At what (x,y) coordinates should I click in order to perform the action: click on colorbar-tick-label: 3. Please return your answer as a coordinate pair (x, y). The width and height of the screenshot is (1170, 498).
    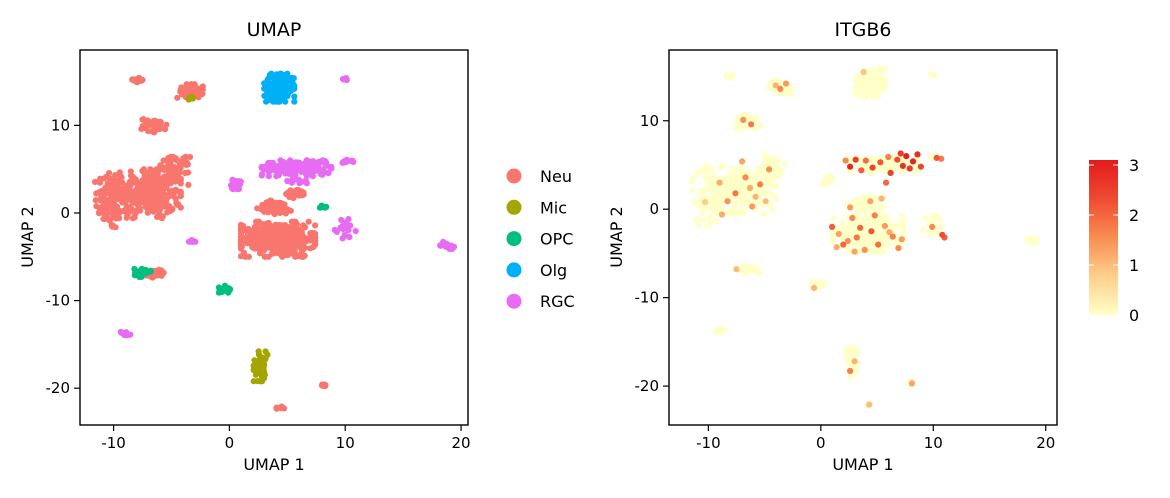
    Looking at the image, I should click on (1134, 165).